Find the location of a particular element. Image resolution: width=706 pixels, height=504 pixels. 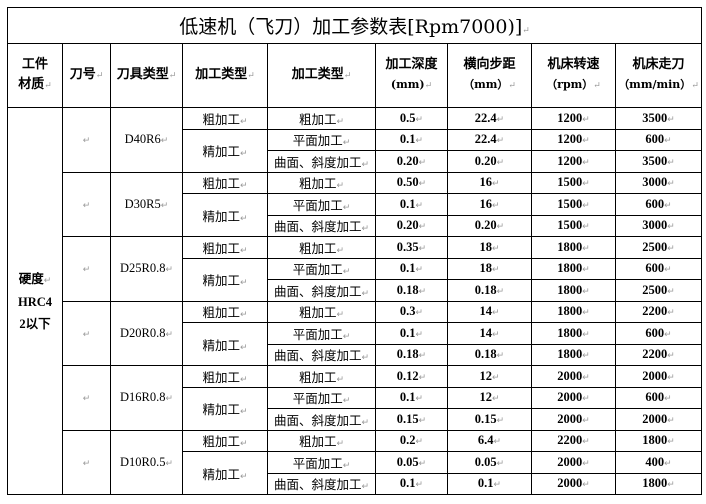

step-cell-text: 0.20 is located at coordinates (489, 161).